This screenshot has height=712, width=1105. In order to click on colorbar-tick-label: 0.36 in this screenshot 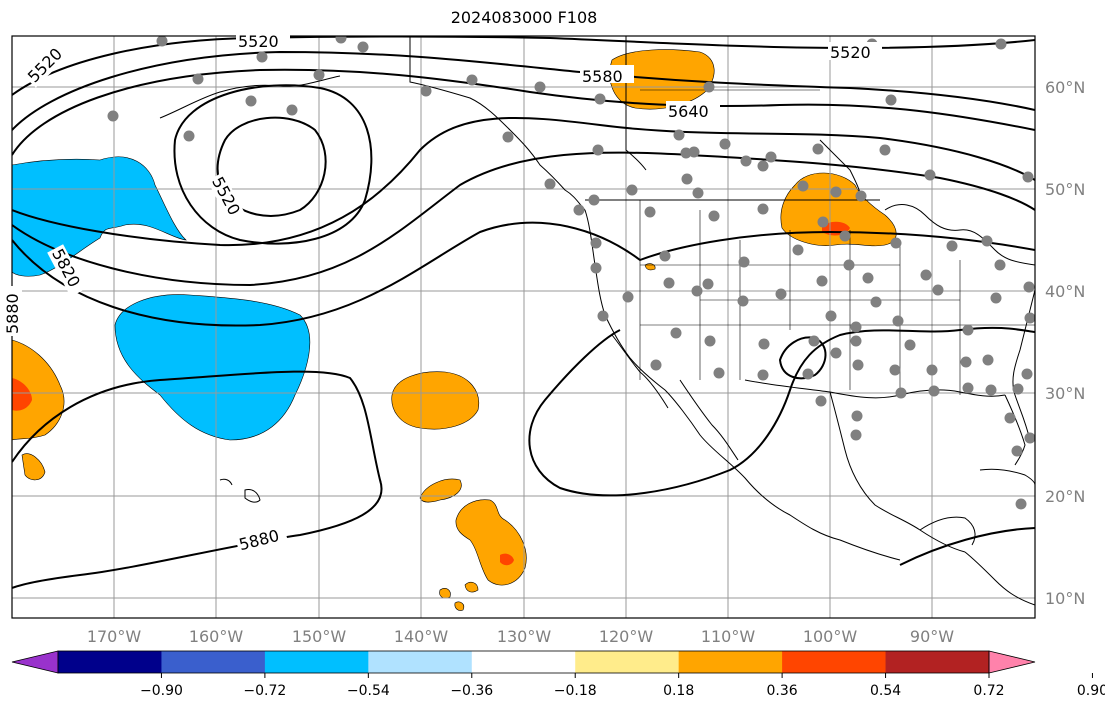, I will do `click(782, 691)`.